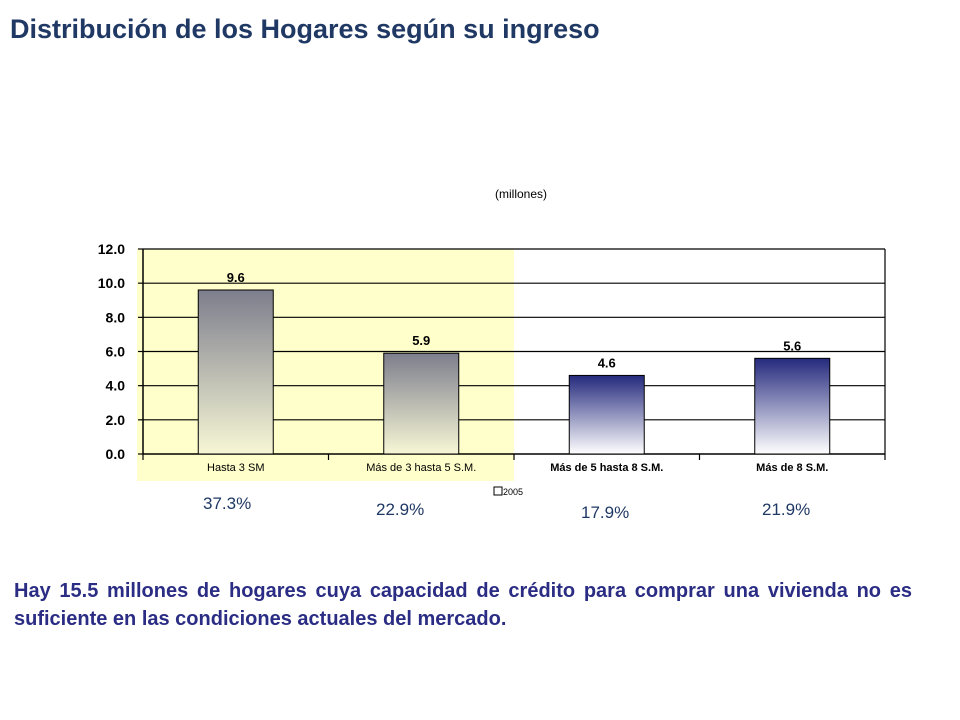  Describe the element at coordinates (227, 503) in the screenshot. I see `share-label-hasta-3: 37.3%` at that location.